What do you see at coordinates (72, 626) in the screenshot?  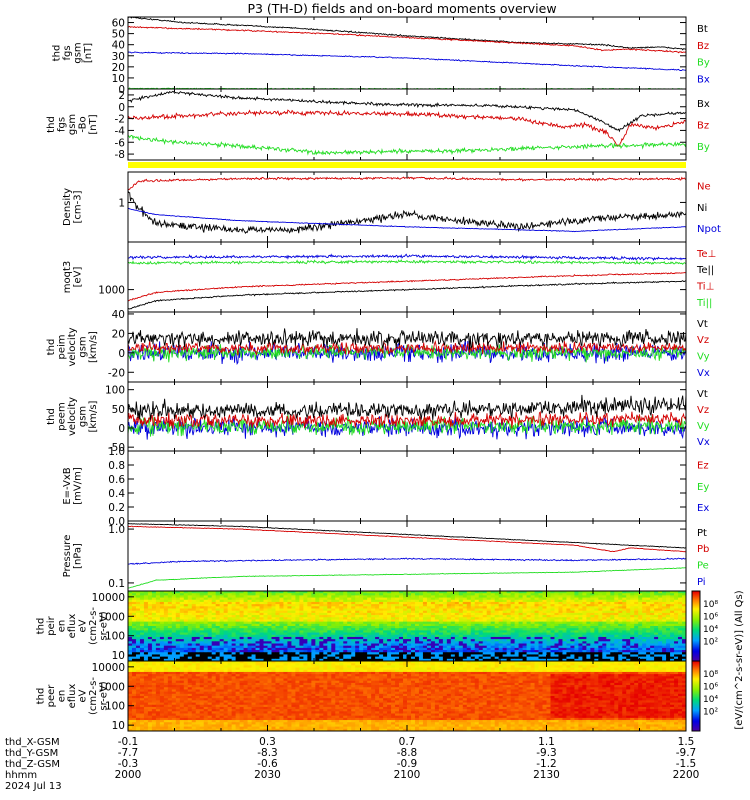 I see `panel-ylabel: eflux` at bounding box center [72, 626].